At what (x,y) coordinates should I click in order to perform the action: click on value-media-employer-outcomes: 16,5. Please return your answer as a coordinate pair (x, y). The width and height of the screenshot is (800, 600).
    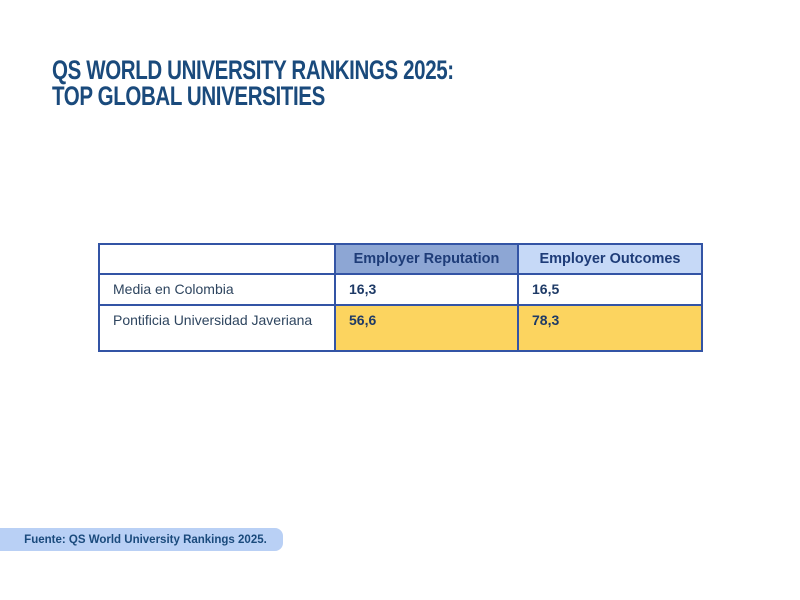
    Looking at the image, I should click on (610, 289).